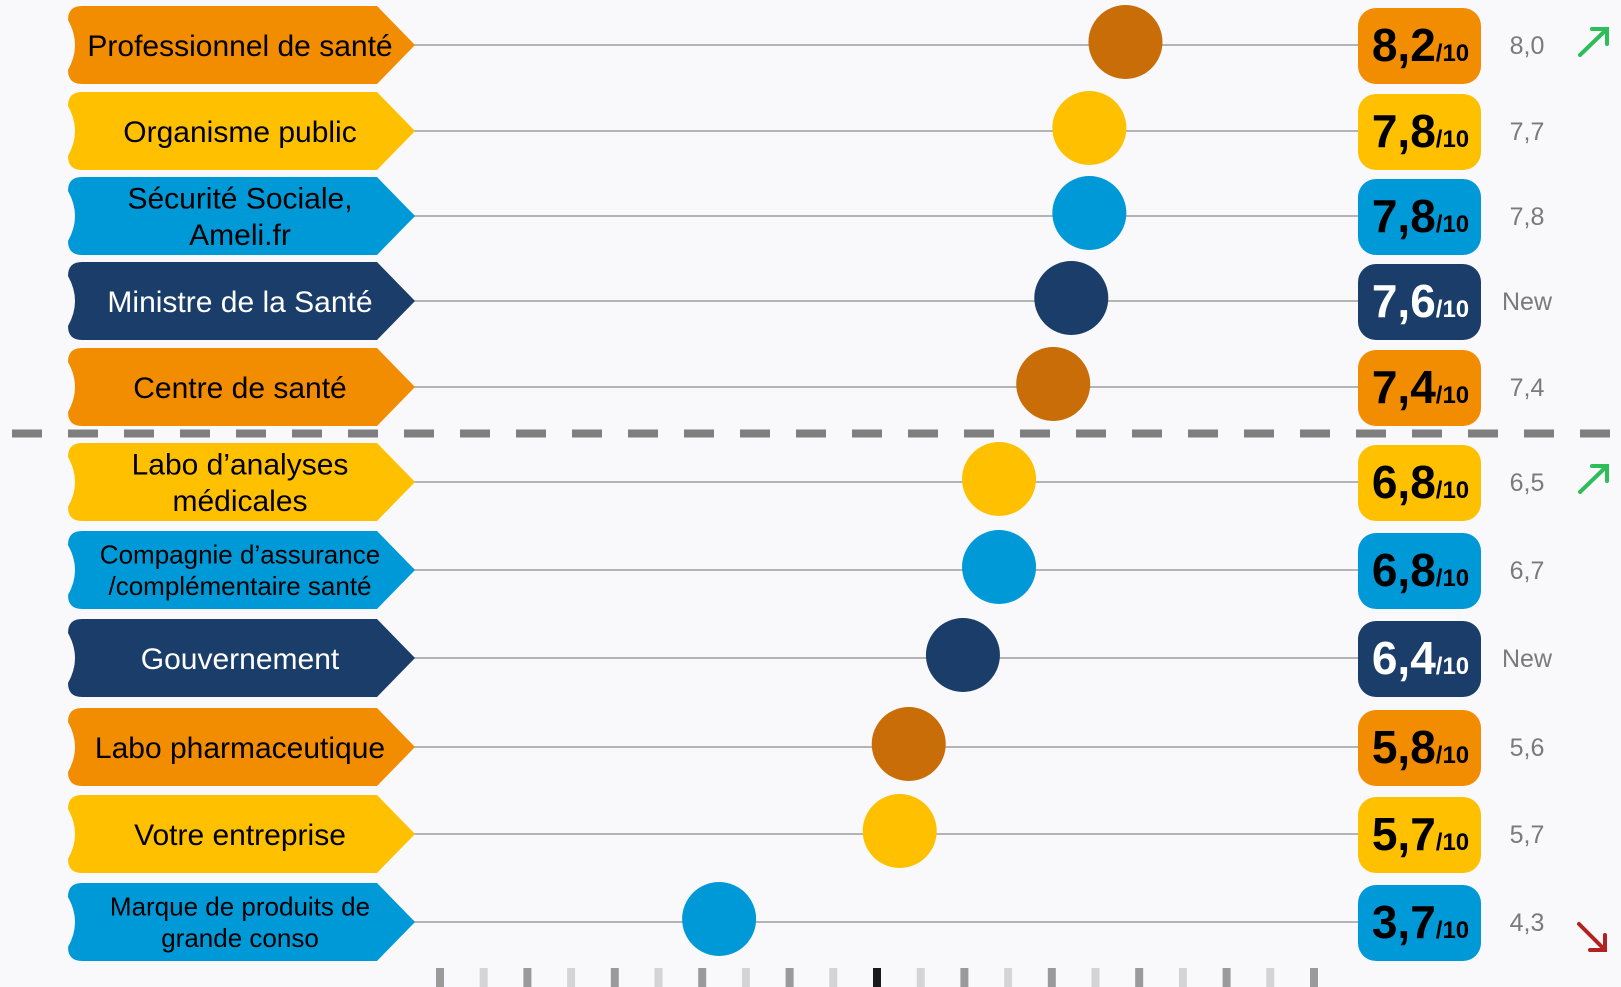 The width and height of the screenshot is (1621, 987). Describe the element at coordinates (810, 300) in the screenshot. I see `chart-row: Ministre de la Santé 7,6/10 New` at that location.